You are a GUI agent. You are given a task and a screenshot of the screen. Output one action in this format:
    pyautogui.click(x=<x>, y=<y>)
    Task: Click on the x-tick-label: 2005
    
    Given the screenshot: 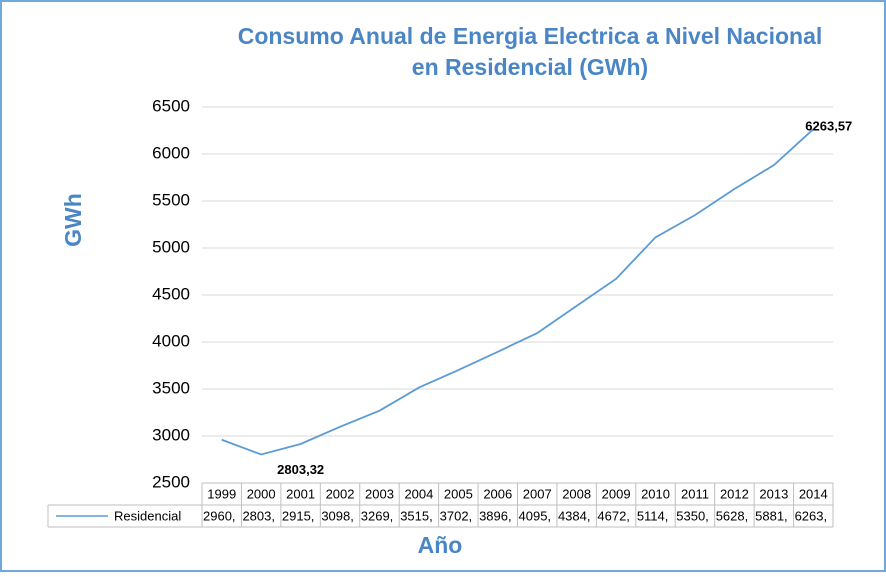 What is the action you would take?
    pyautogui.click(x=458, y=493)
    